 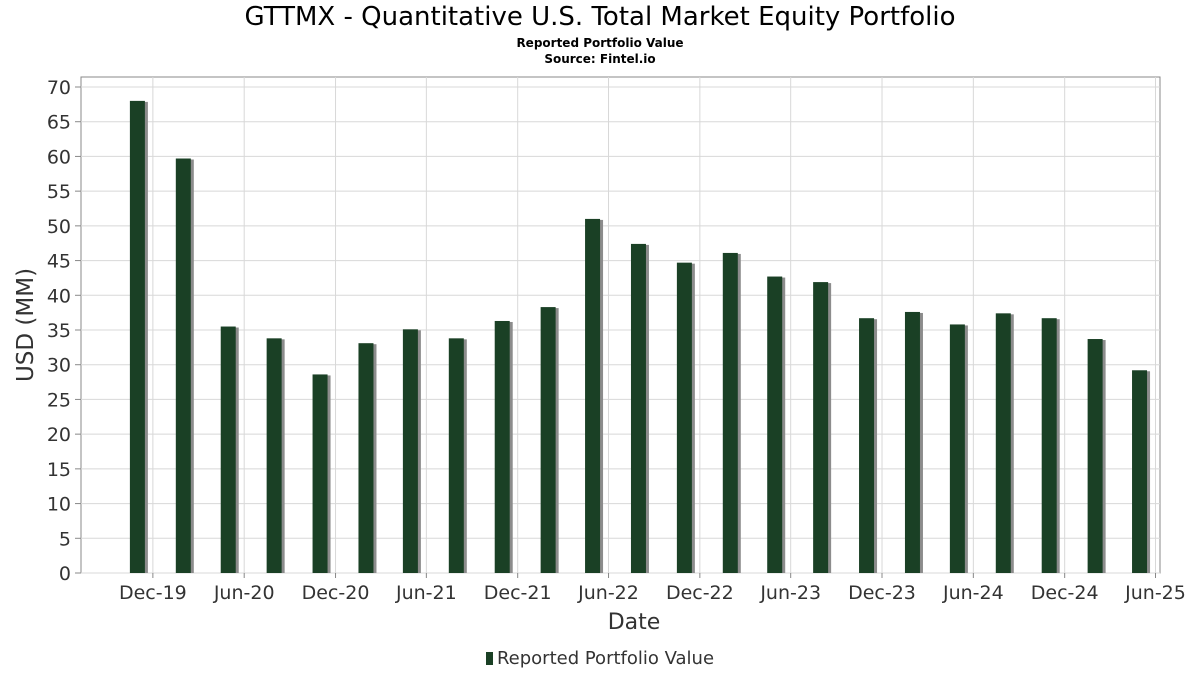 I want to click on y-tick-label: 10, so click(x=59, y=505).